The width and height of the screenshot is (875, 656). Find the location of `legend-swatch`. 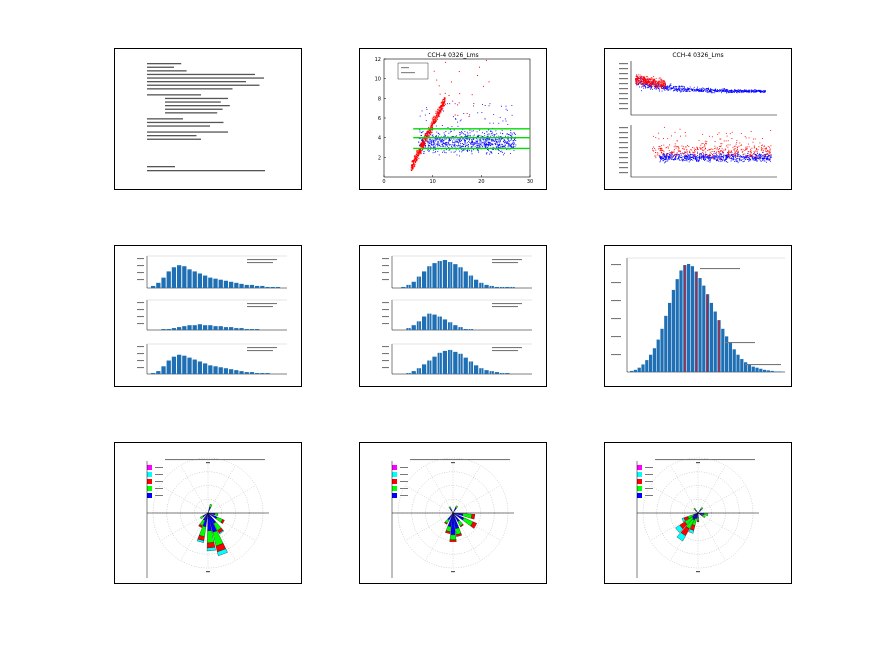

legend-swatch is located at coordinates (394, 495).